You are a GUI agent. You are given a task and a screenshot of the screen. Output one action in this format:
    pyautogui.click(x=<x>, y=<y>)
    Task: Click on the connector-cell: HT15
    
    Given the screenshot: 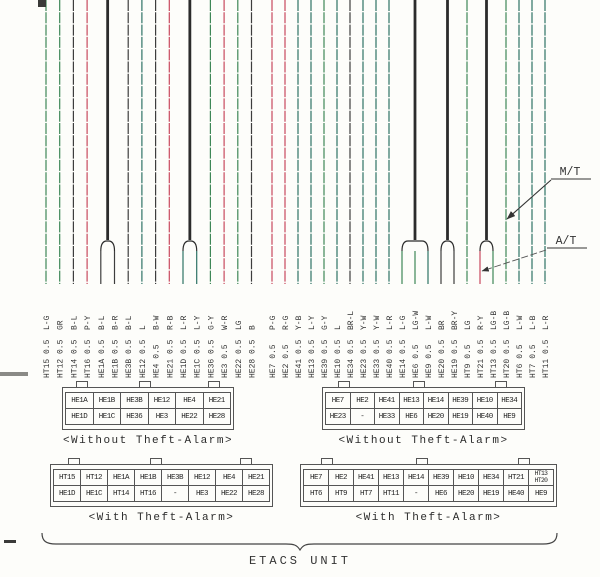 What is the action you would take?
    pyautogui.click(x=67, y=477)
    